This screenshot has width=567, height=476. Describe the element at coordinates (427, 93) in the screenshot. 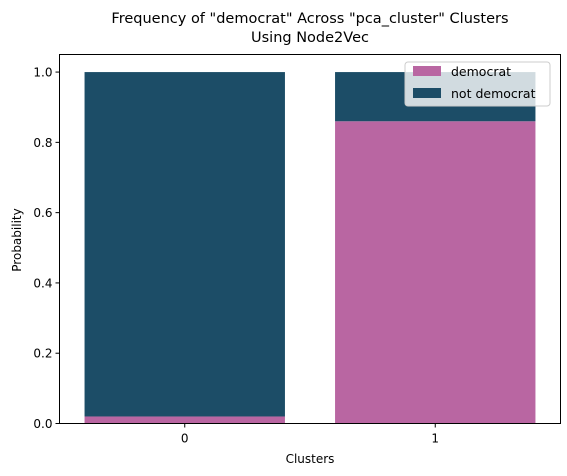

I see `legend-swatch-not-democrat` at that location.